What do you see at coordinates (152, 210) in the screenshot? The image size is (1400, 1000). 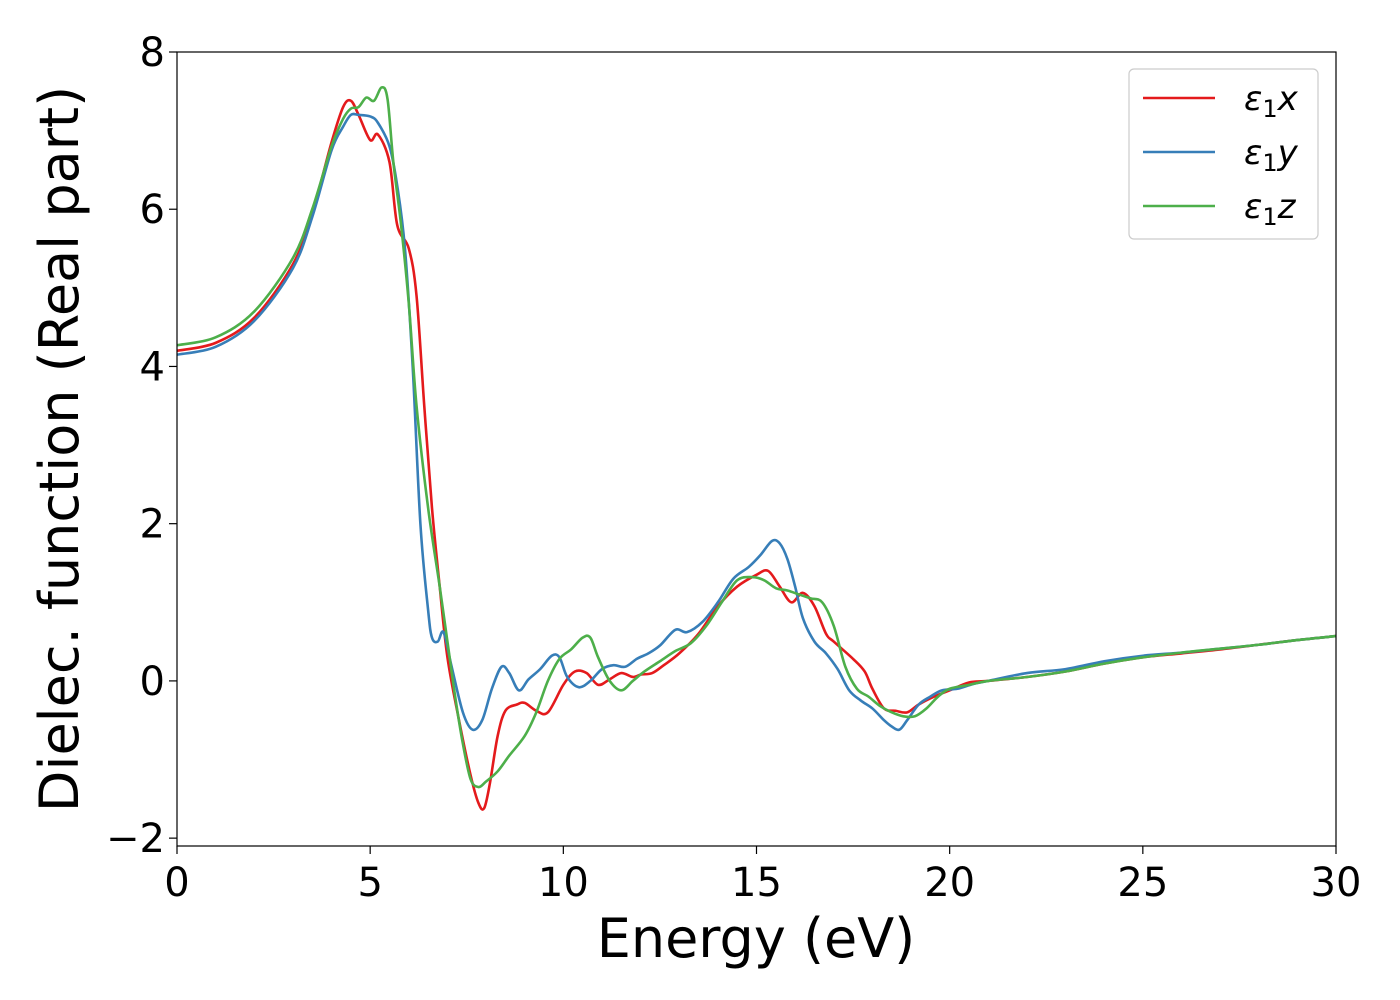 I see `y-tick-label: 6` at bounding box center [152, 210].